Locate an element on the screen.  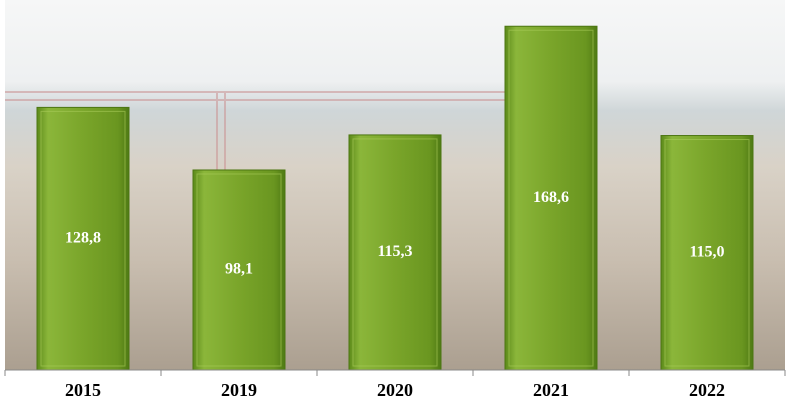
x-tick-label: 2020 is located at coordinates (395, 390).